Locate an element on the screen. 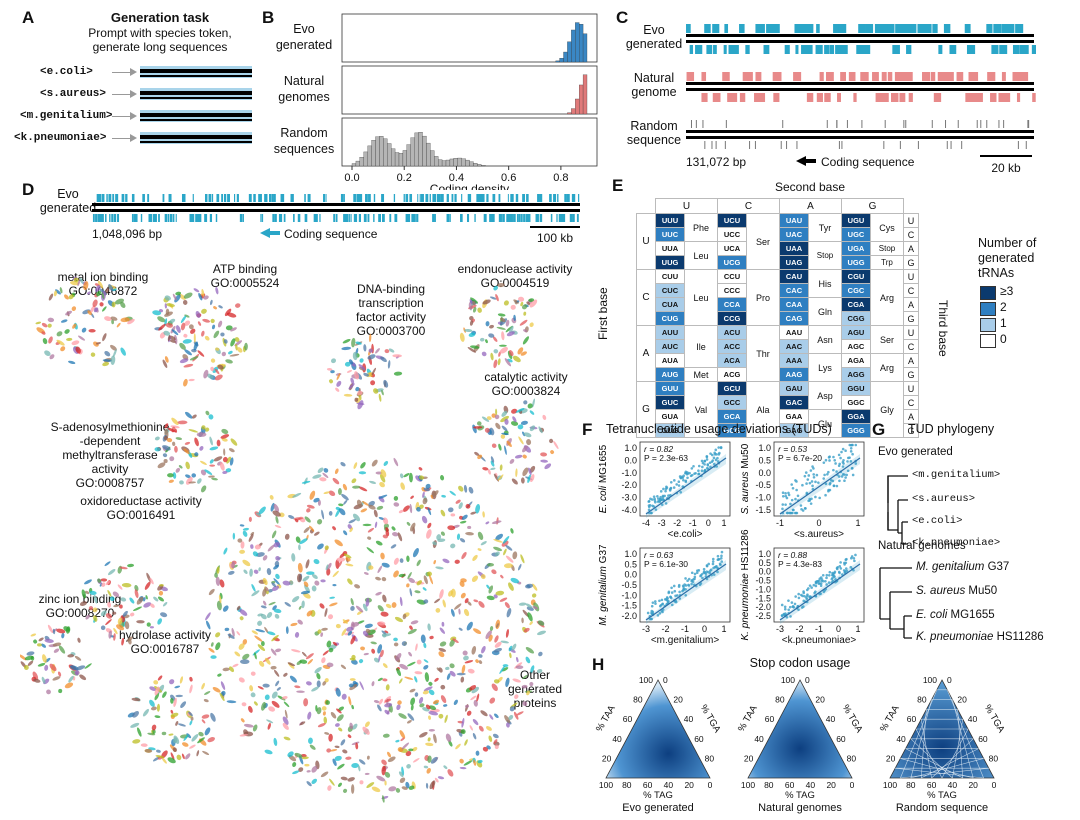 The image size is (1080, 820). x-tick-label: 0 is located at coordinates (704, 629).